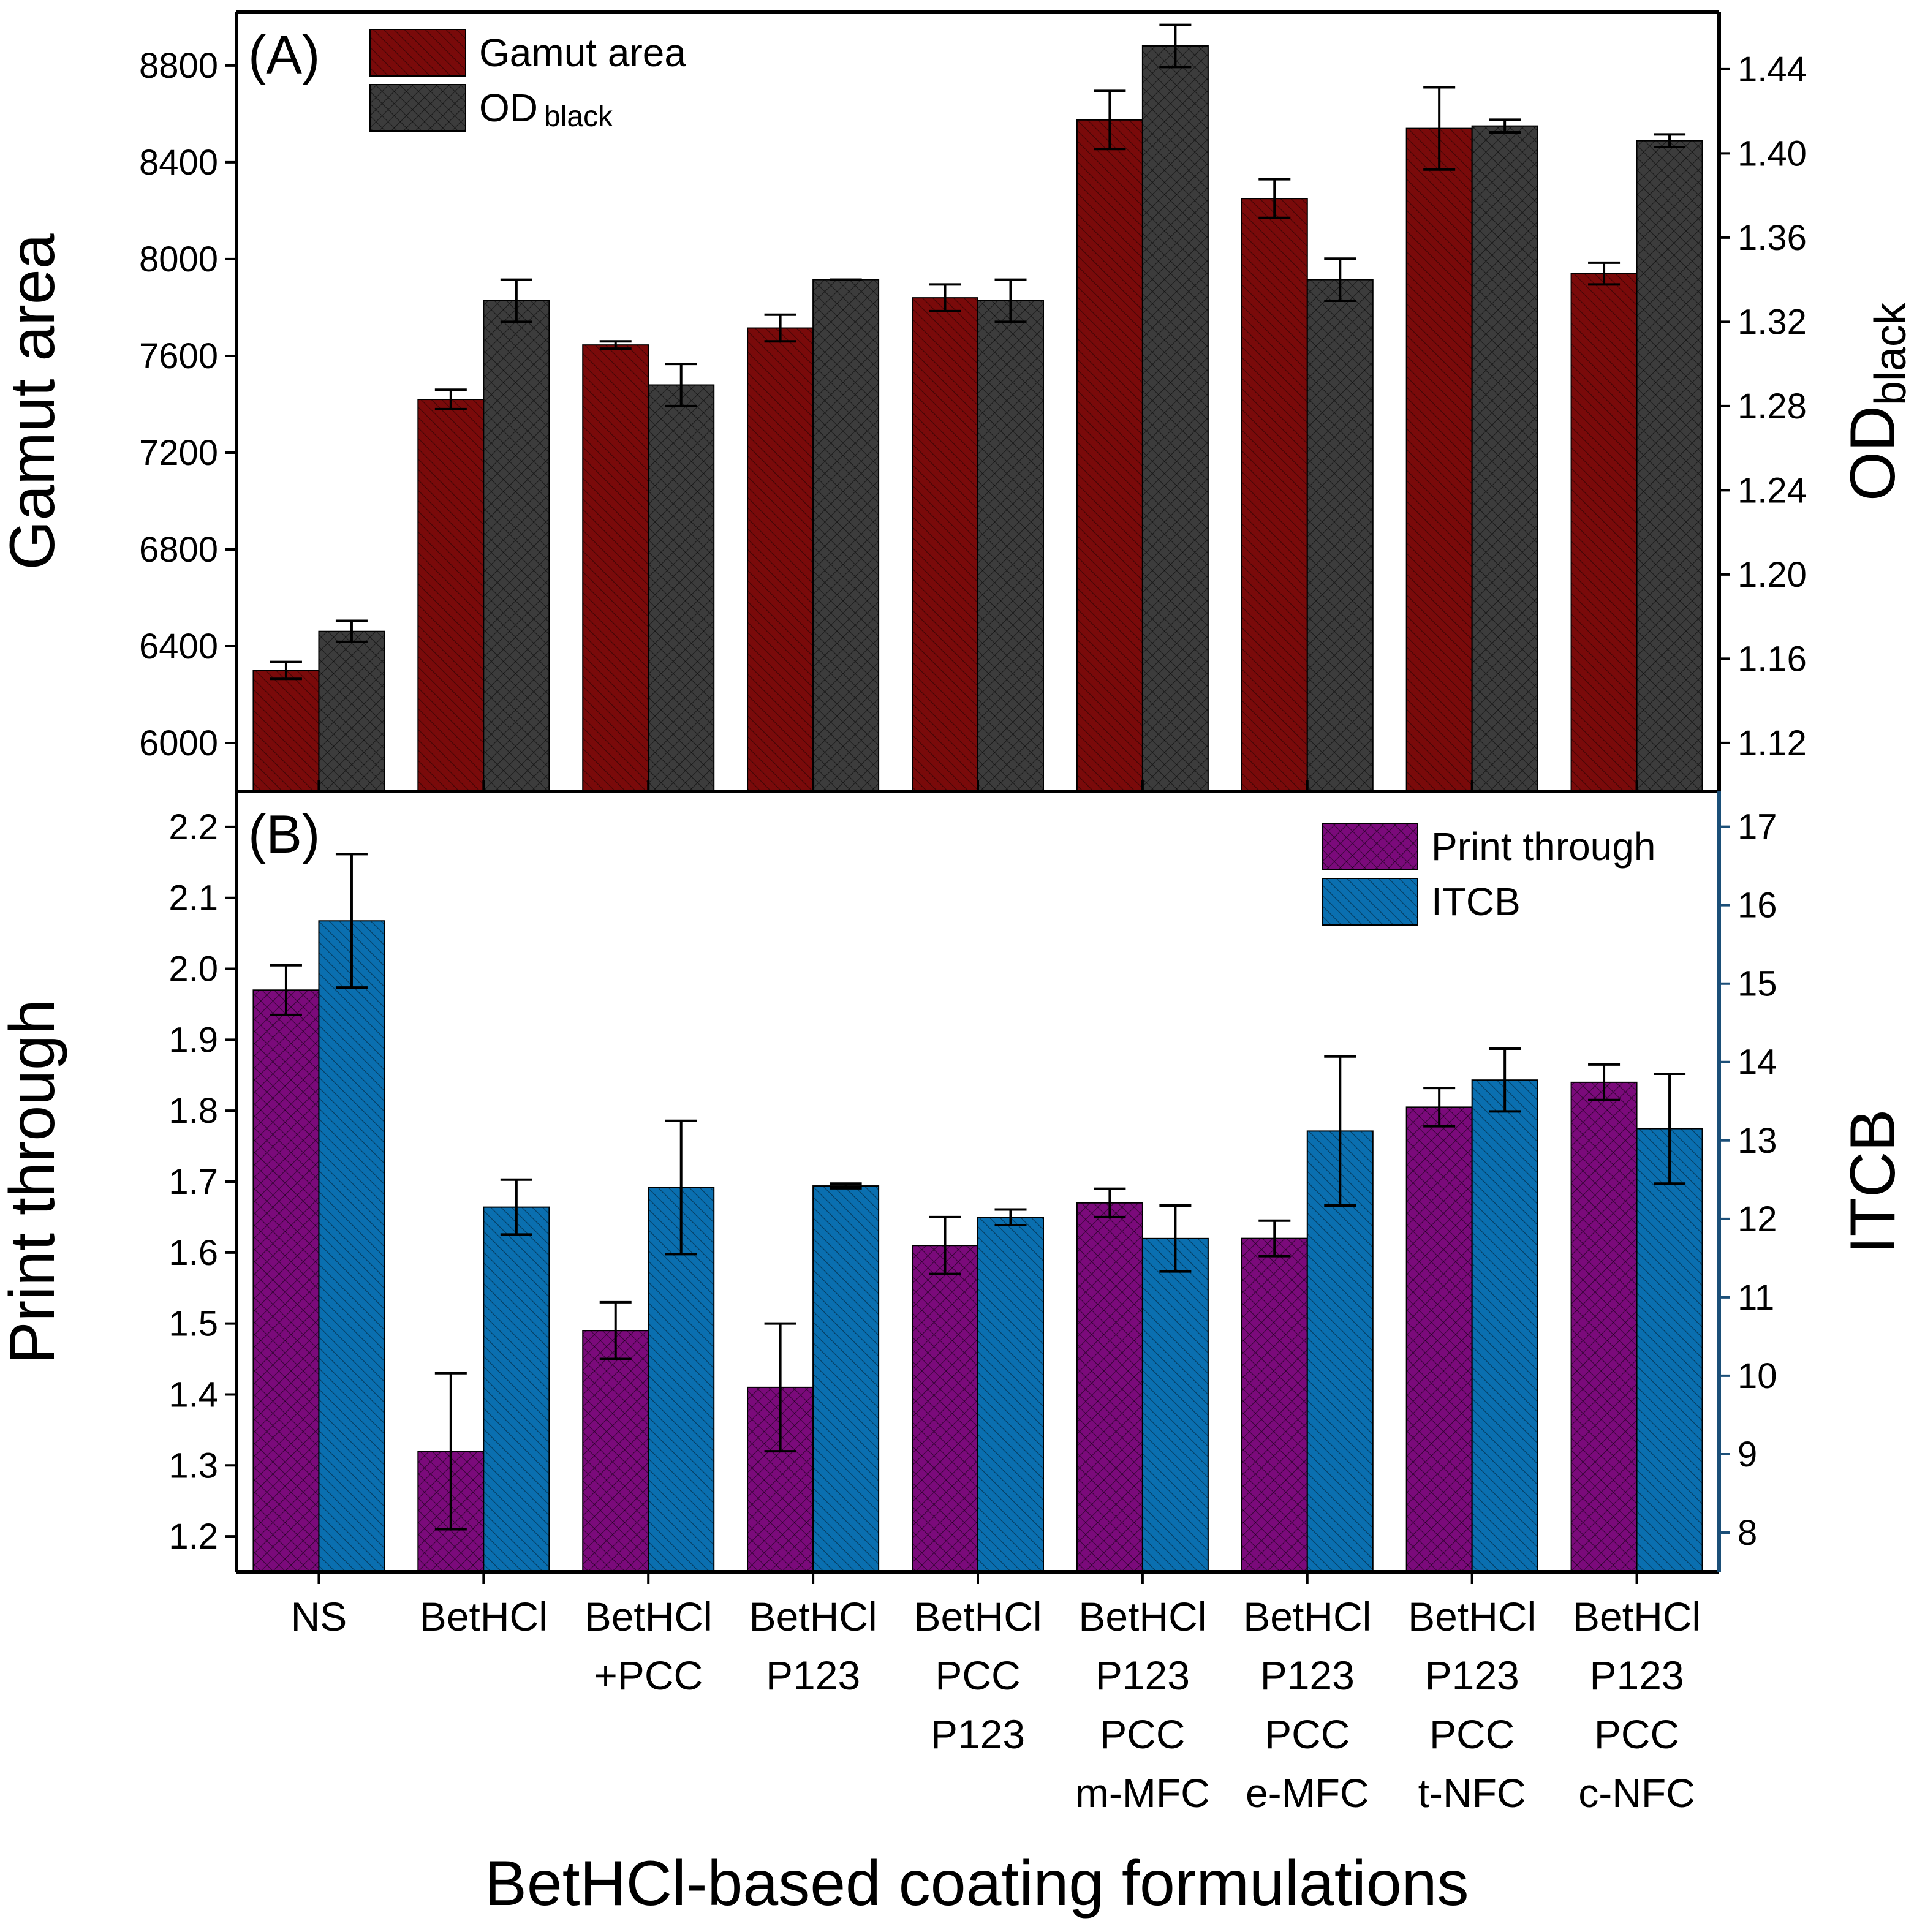 The image size is (1925, 1932). I want to click on left-tick-label-p0-6: 8400, so click(179, 163).